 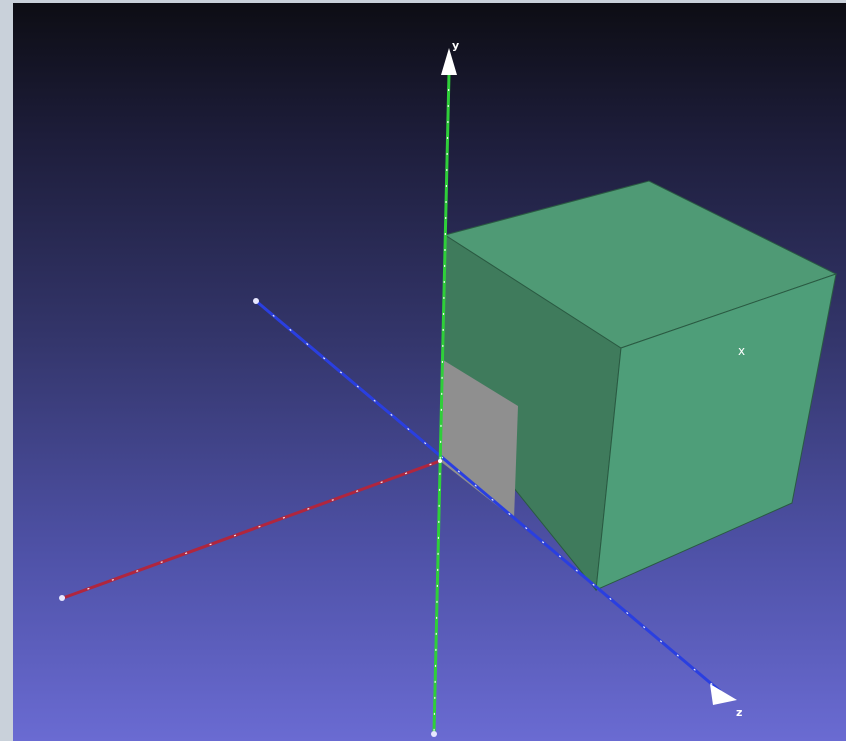 What do you see at coordinates (256, 301) in the screenshot?
I see `z-axis-start-point` at bounding box center [256, 301].